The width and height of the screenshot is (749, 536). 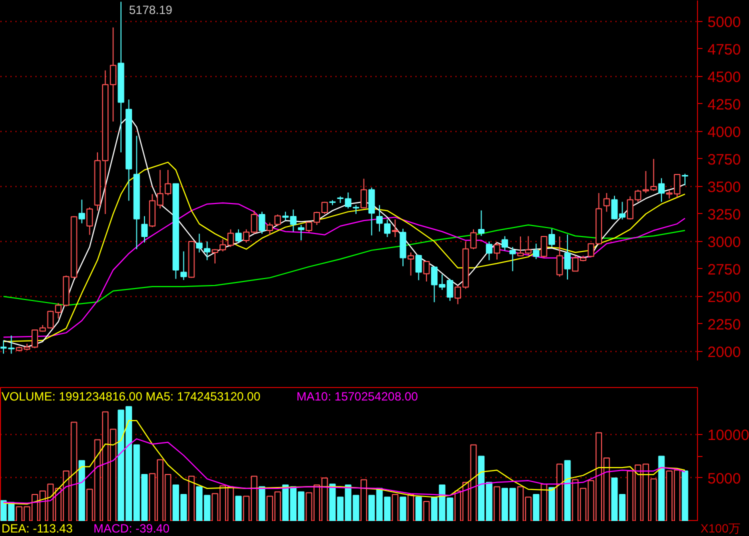 I want to click on y-tick-label: 3250, so click(x=724, y=215).